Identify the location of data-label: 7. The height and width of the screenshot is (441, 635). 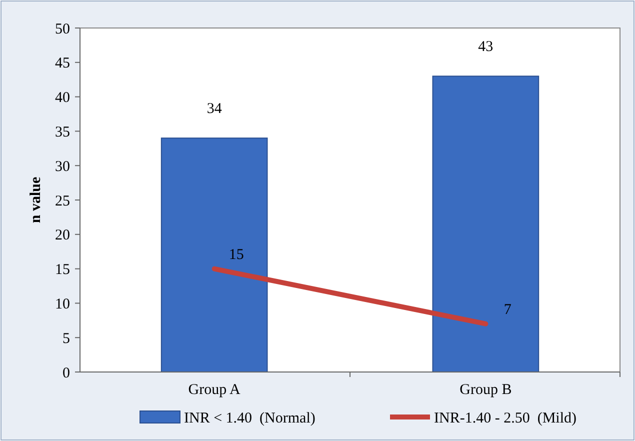
(508, 310).